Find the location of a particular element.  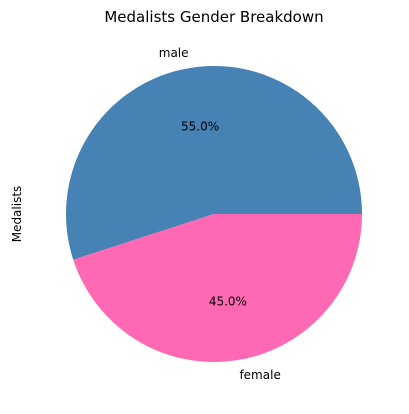

slice-percent-male: 55.0% is located at coordinates (200, 126).